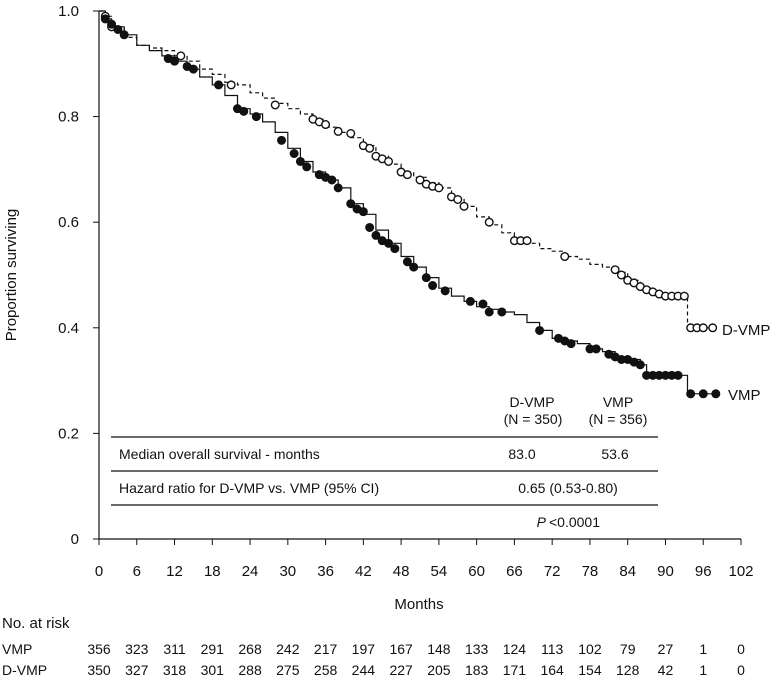  I want to click on risk-cell-value: 217, so click(326, 649).